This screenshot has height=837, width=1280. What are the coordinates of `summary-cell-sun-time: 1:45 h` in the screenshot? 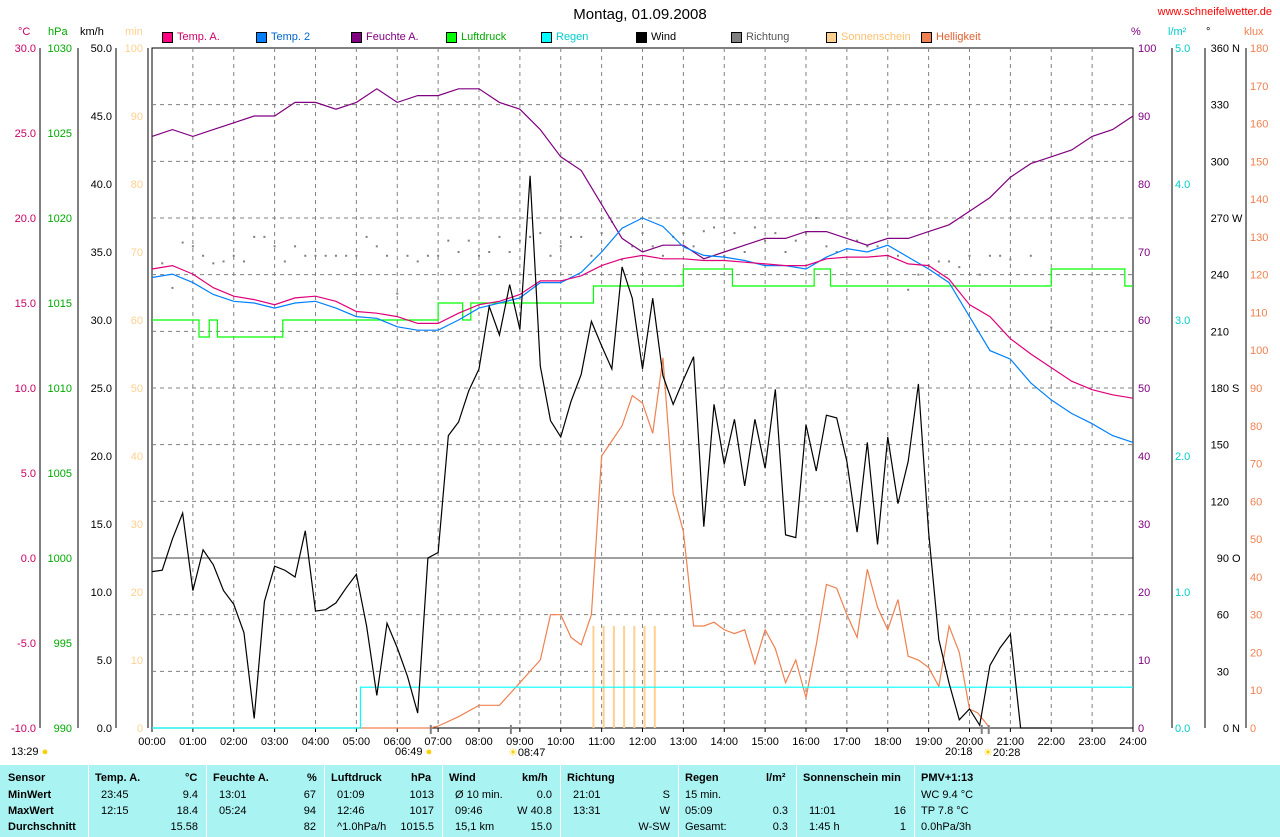 It's located at (824, 827).